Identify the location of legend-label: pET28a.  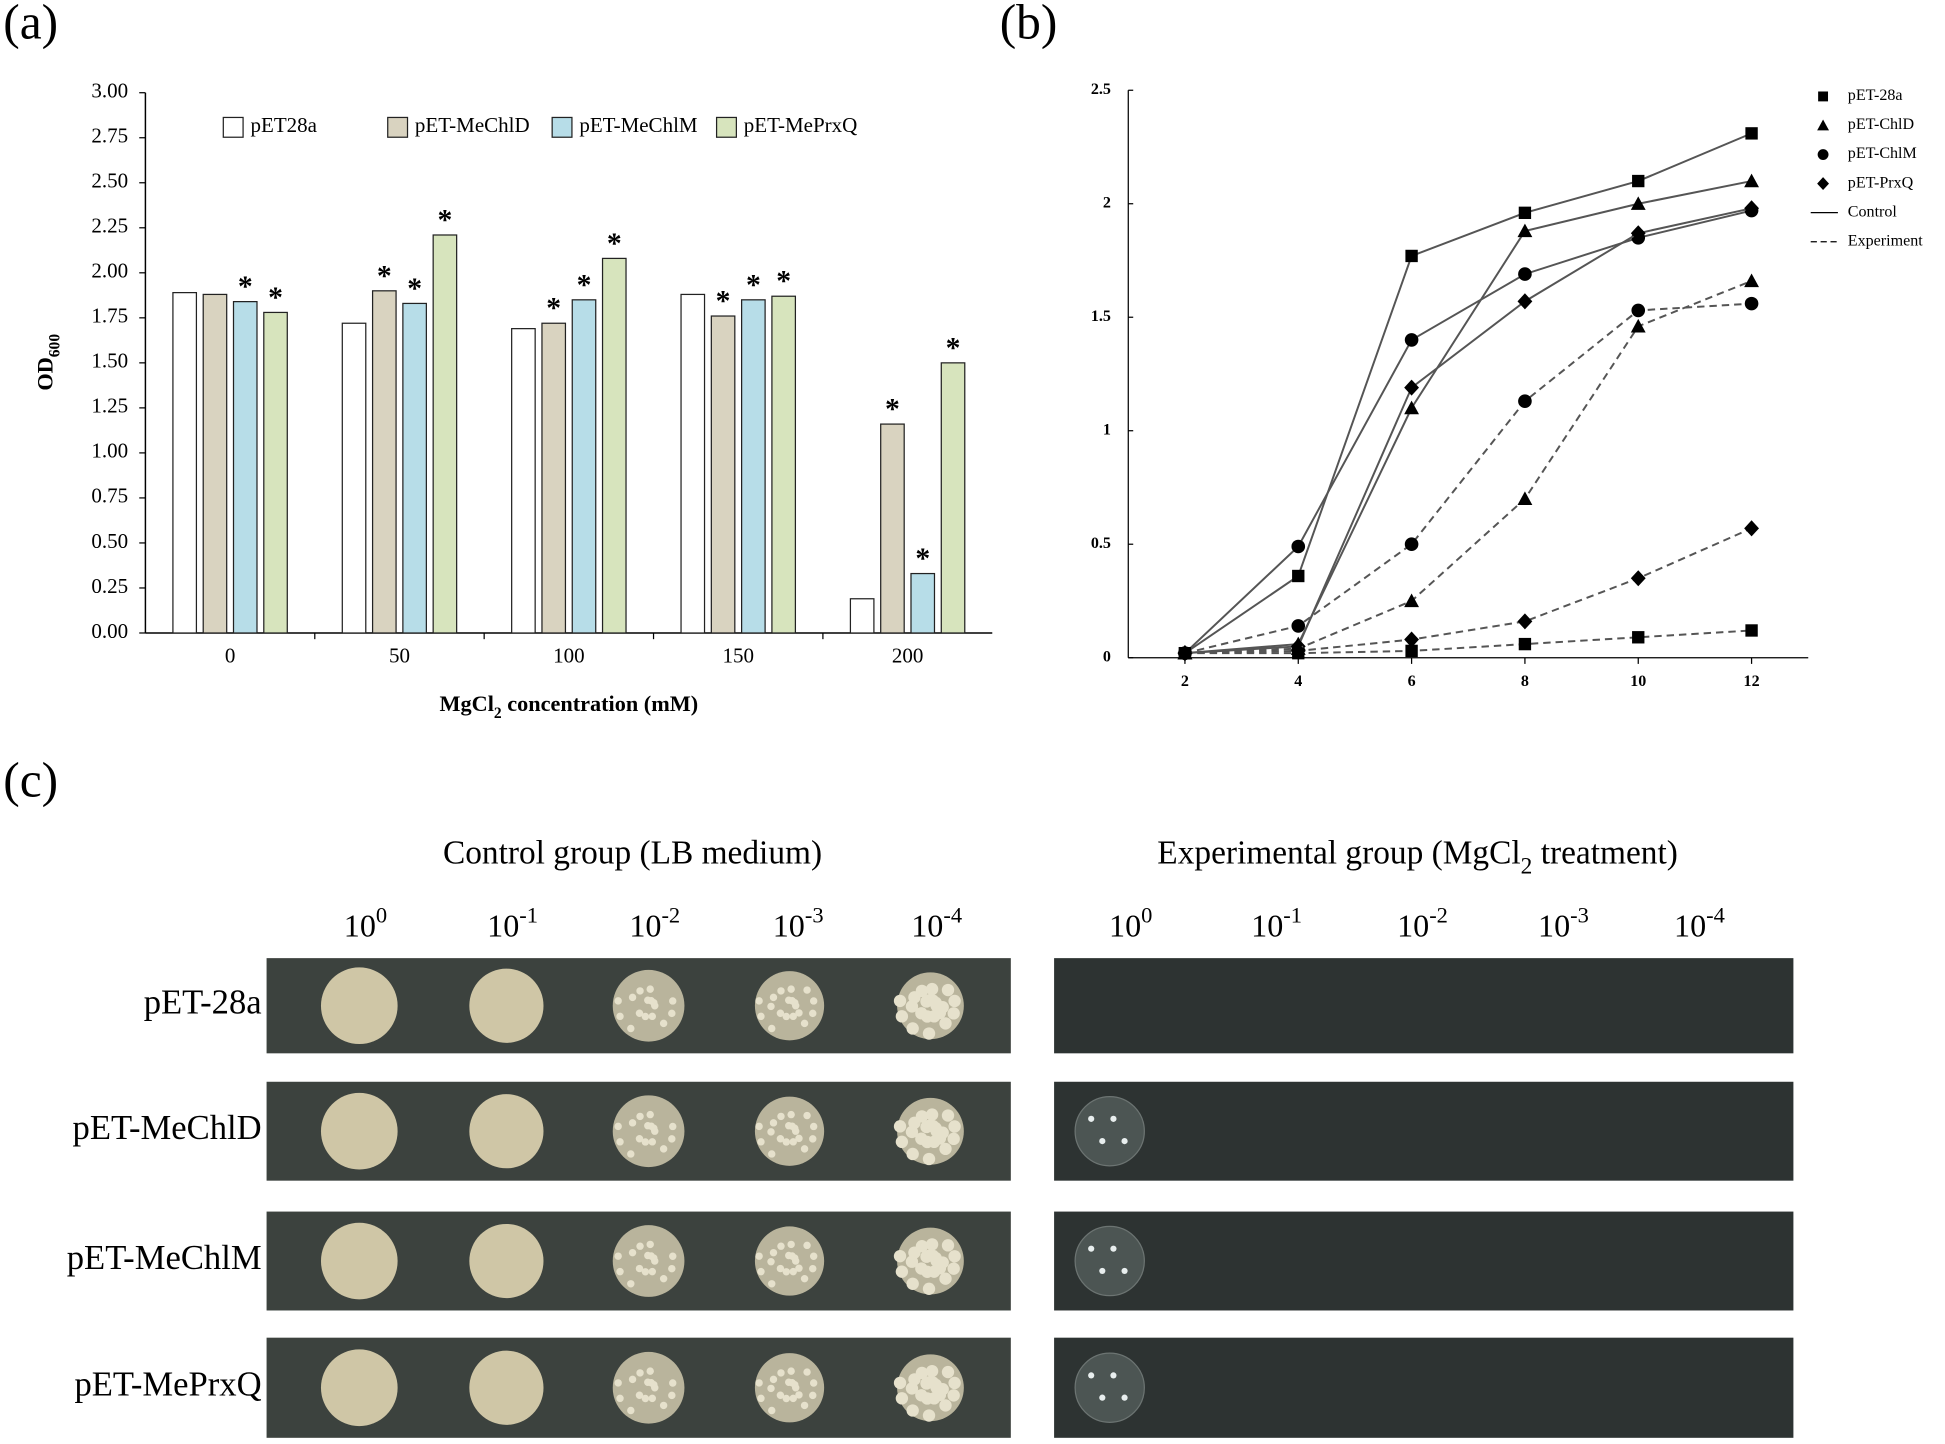
(284, 125).